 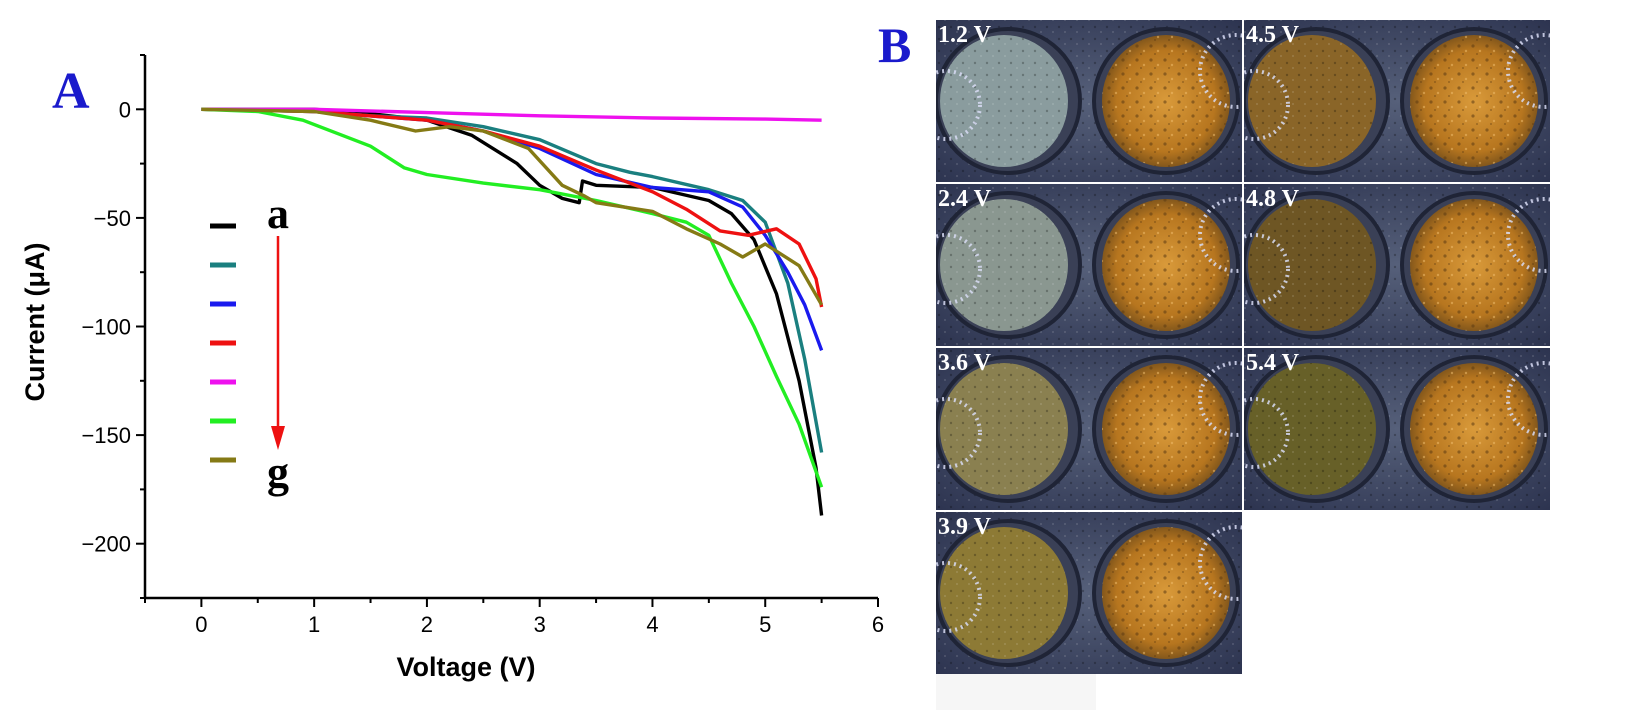 I want to click on photo-voltage-label: 5.4 V, so click(x=1273, y=363).